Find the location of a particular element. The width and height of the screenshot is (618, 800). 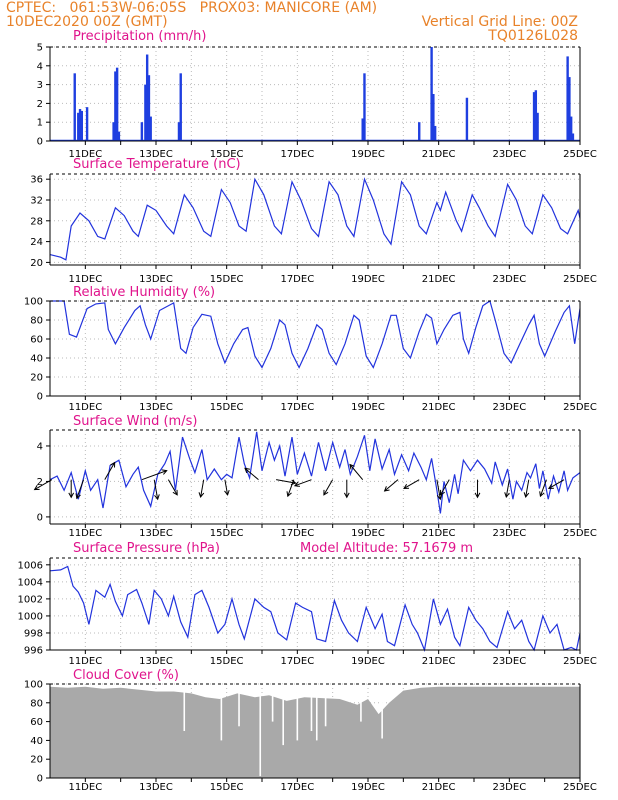

y-tick-label: 2 is located at coordinates (40, 104).